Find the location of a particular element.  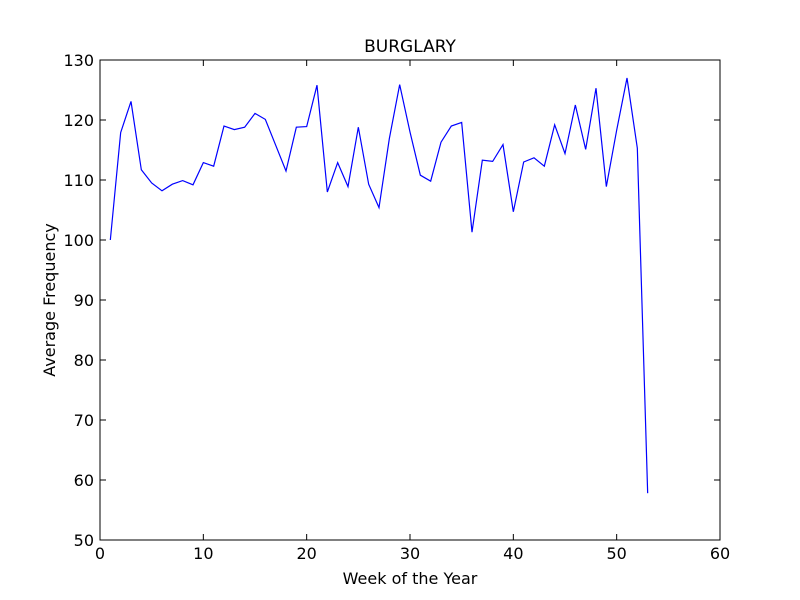

x-tick-label: 50 is located at coordinates (616, 553).